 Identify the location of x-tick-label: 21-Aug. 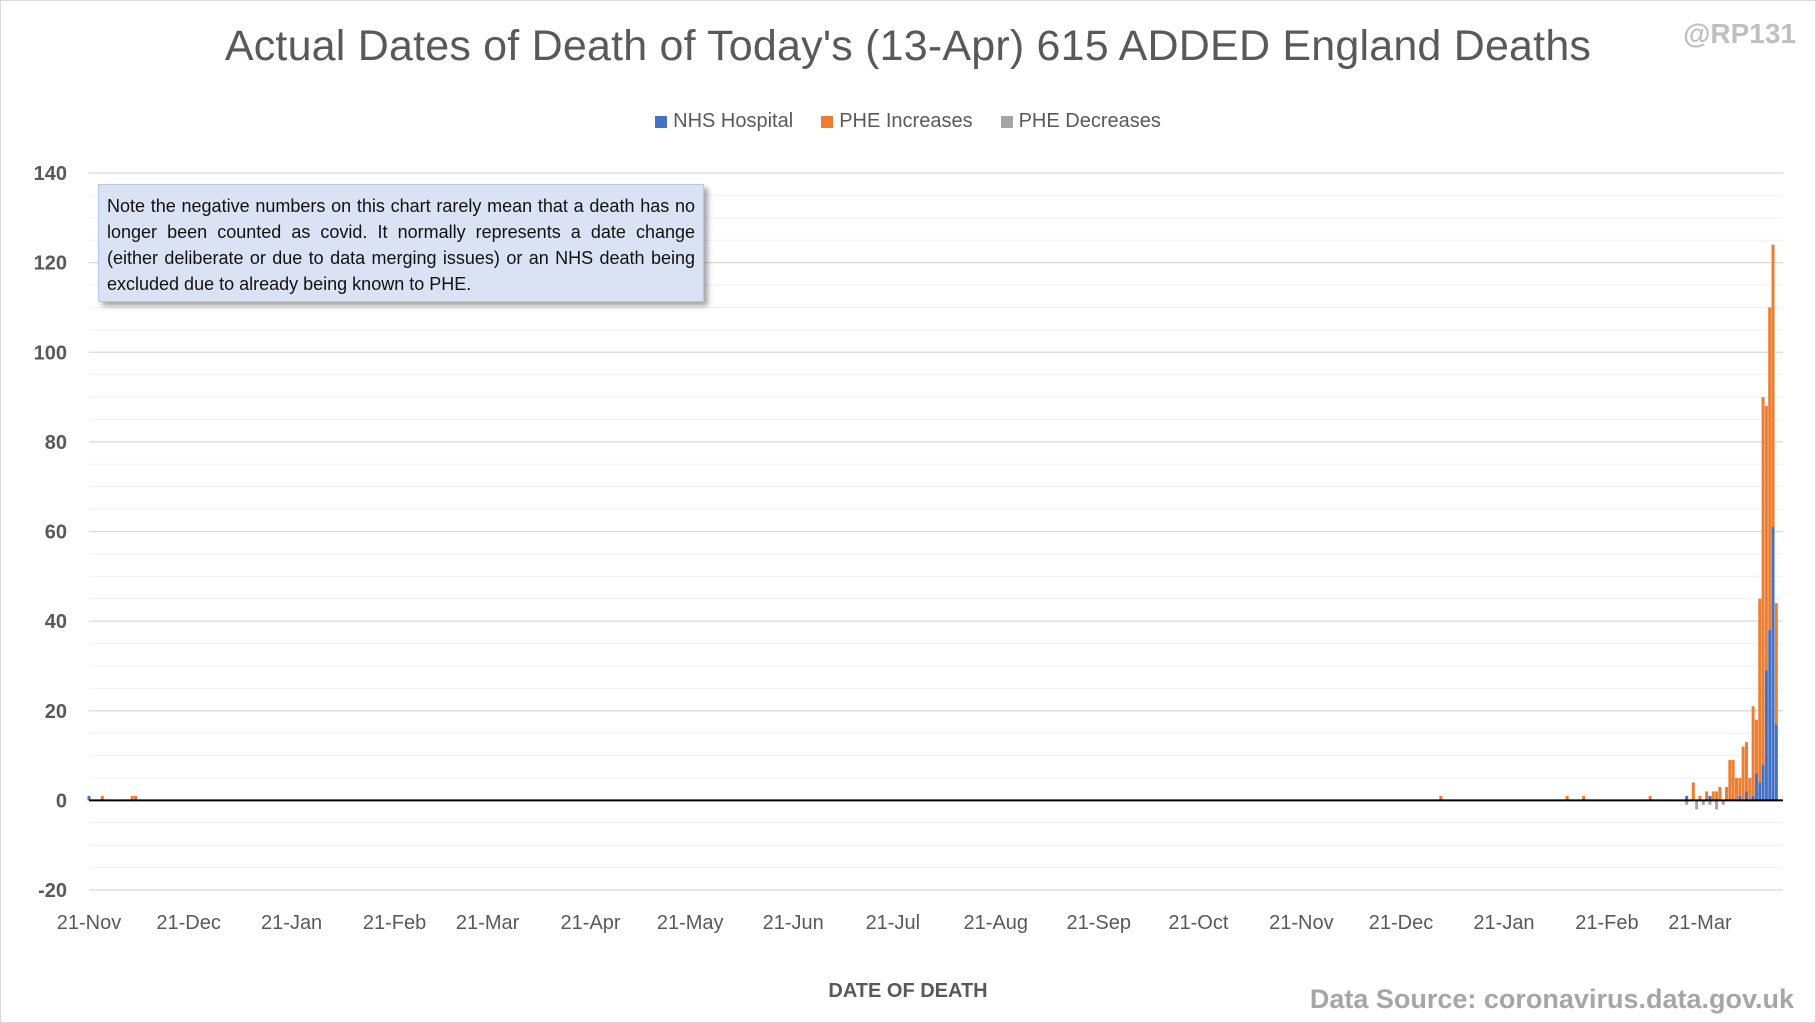
(996, 923).